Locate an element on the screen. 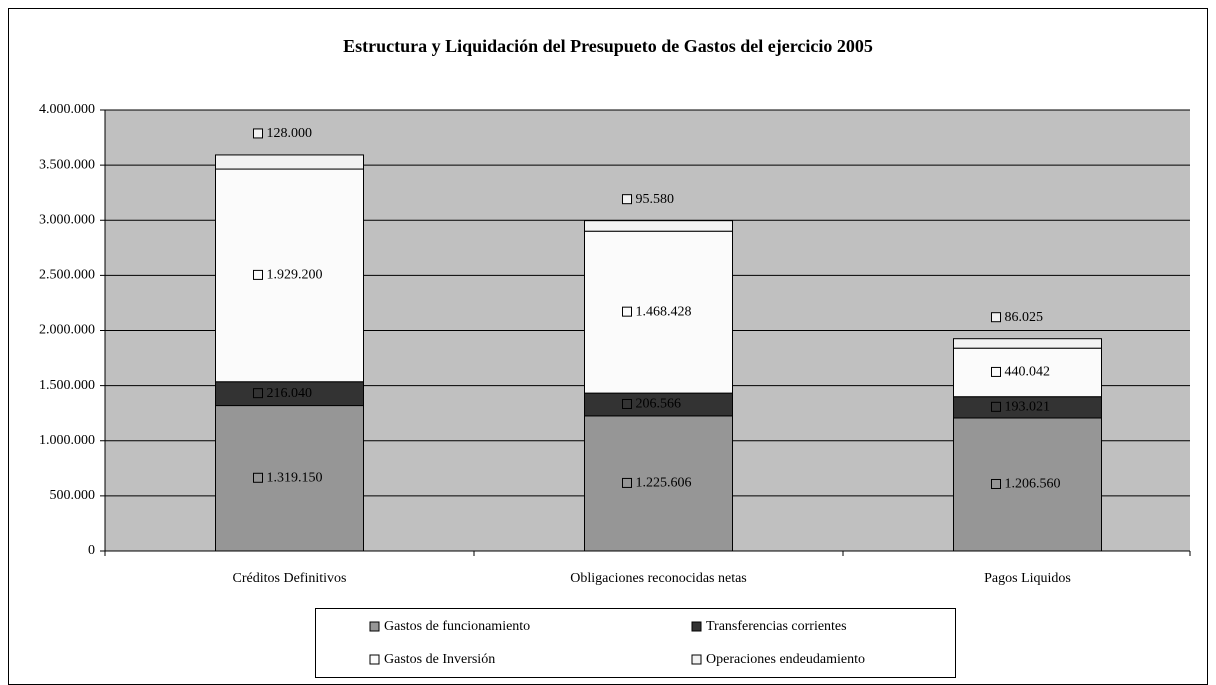 The image size is (1216, 685). x-tick-label: Obligaciones reconocidas netas is located at coordinates (658, 578).